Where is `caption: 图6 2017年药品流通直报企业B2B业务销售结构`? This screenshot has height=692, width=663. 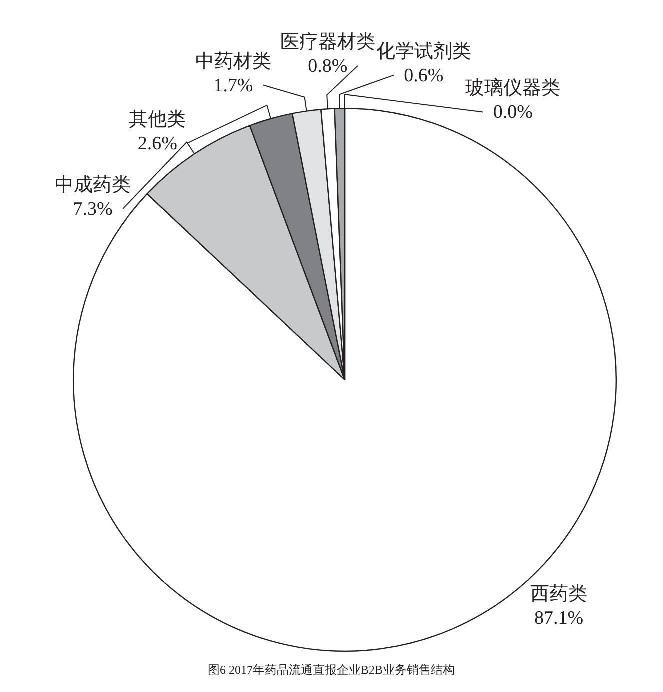
caption: 图6 2017年药品流通直报企业B2B业务销售结构 is located at coordinates (332, 670).